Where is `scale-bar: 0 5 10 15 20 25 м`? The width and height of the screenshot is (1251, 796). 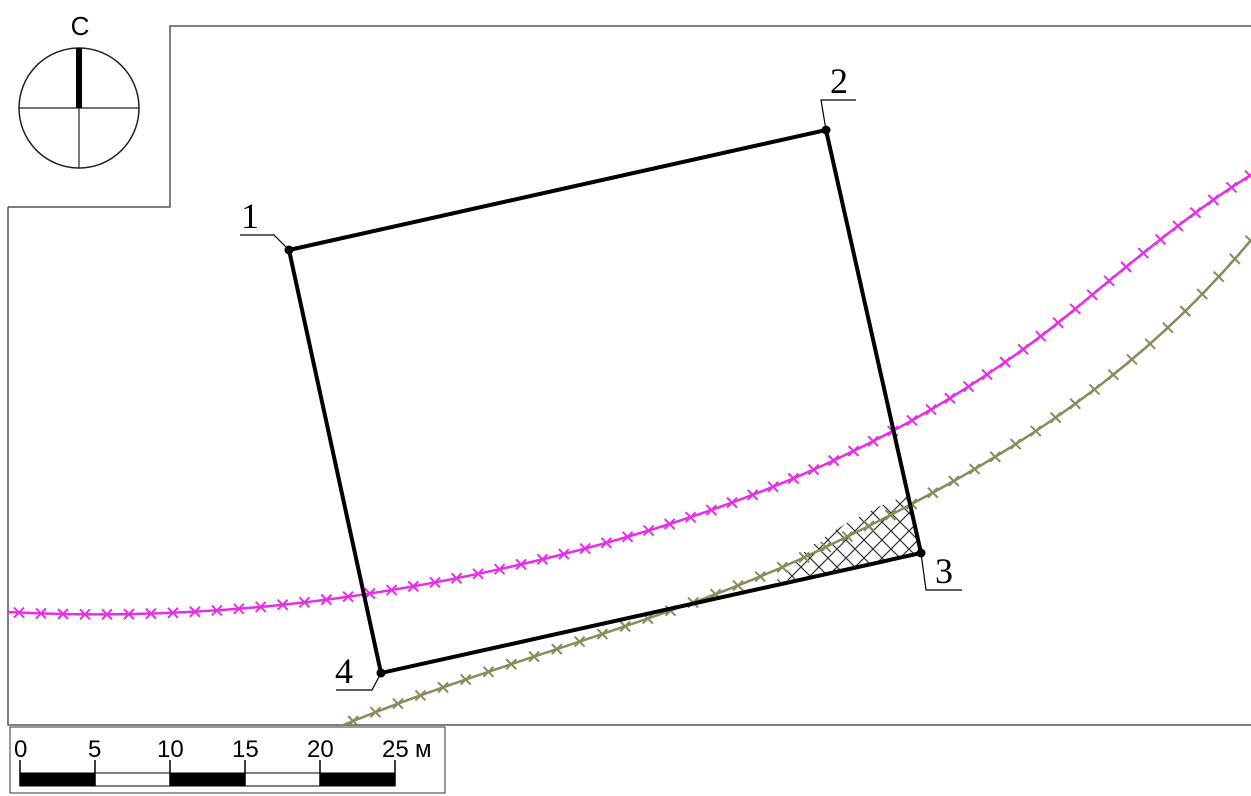
scale-bar: 0 5 10 15 20 25 м is located at coordinates (227, 760).